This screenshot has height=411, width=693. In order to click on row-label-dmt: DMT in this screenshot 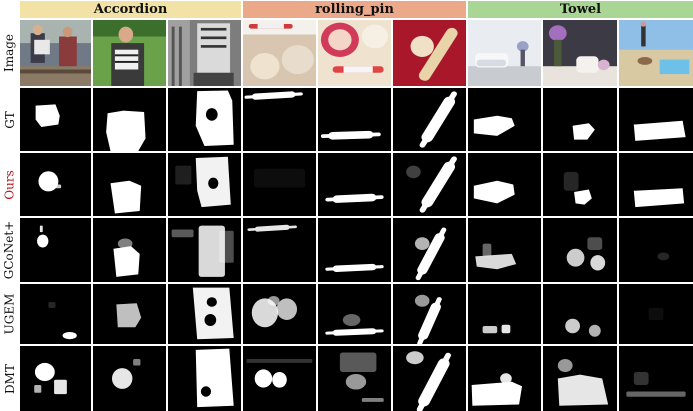, I will do `click(9, 378)`.